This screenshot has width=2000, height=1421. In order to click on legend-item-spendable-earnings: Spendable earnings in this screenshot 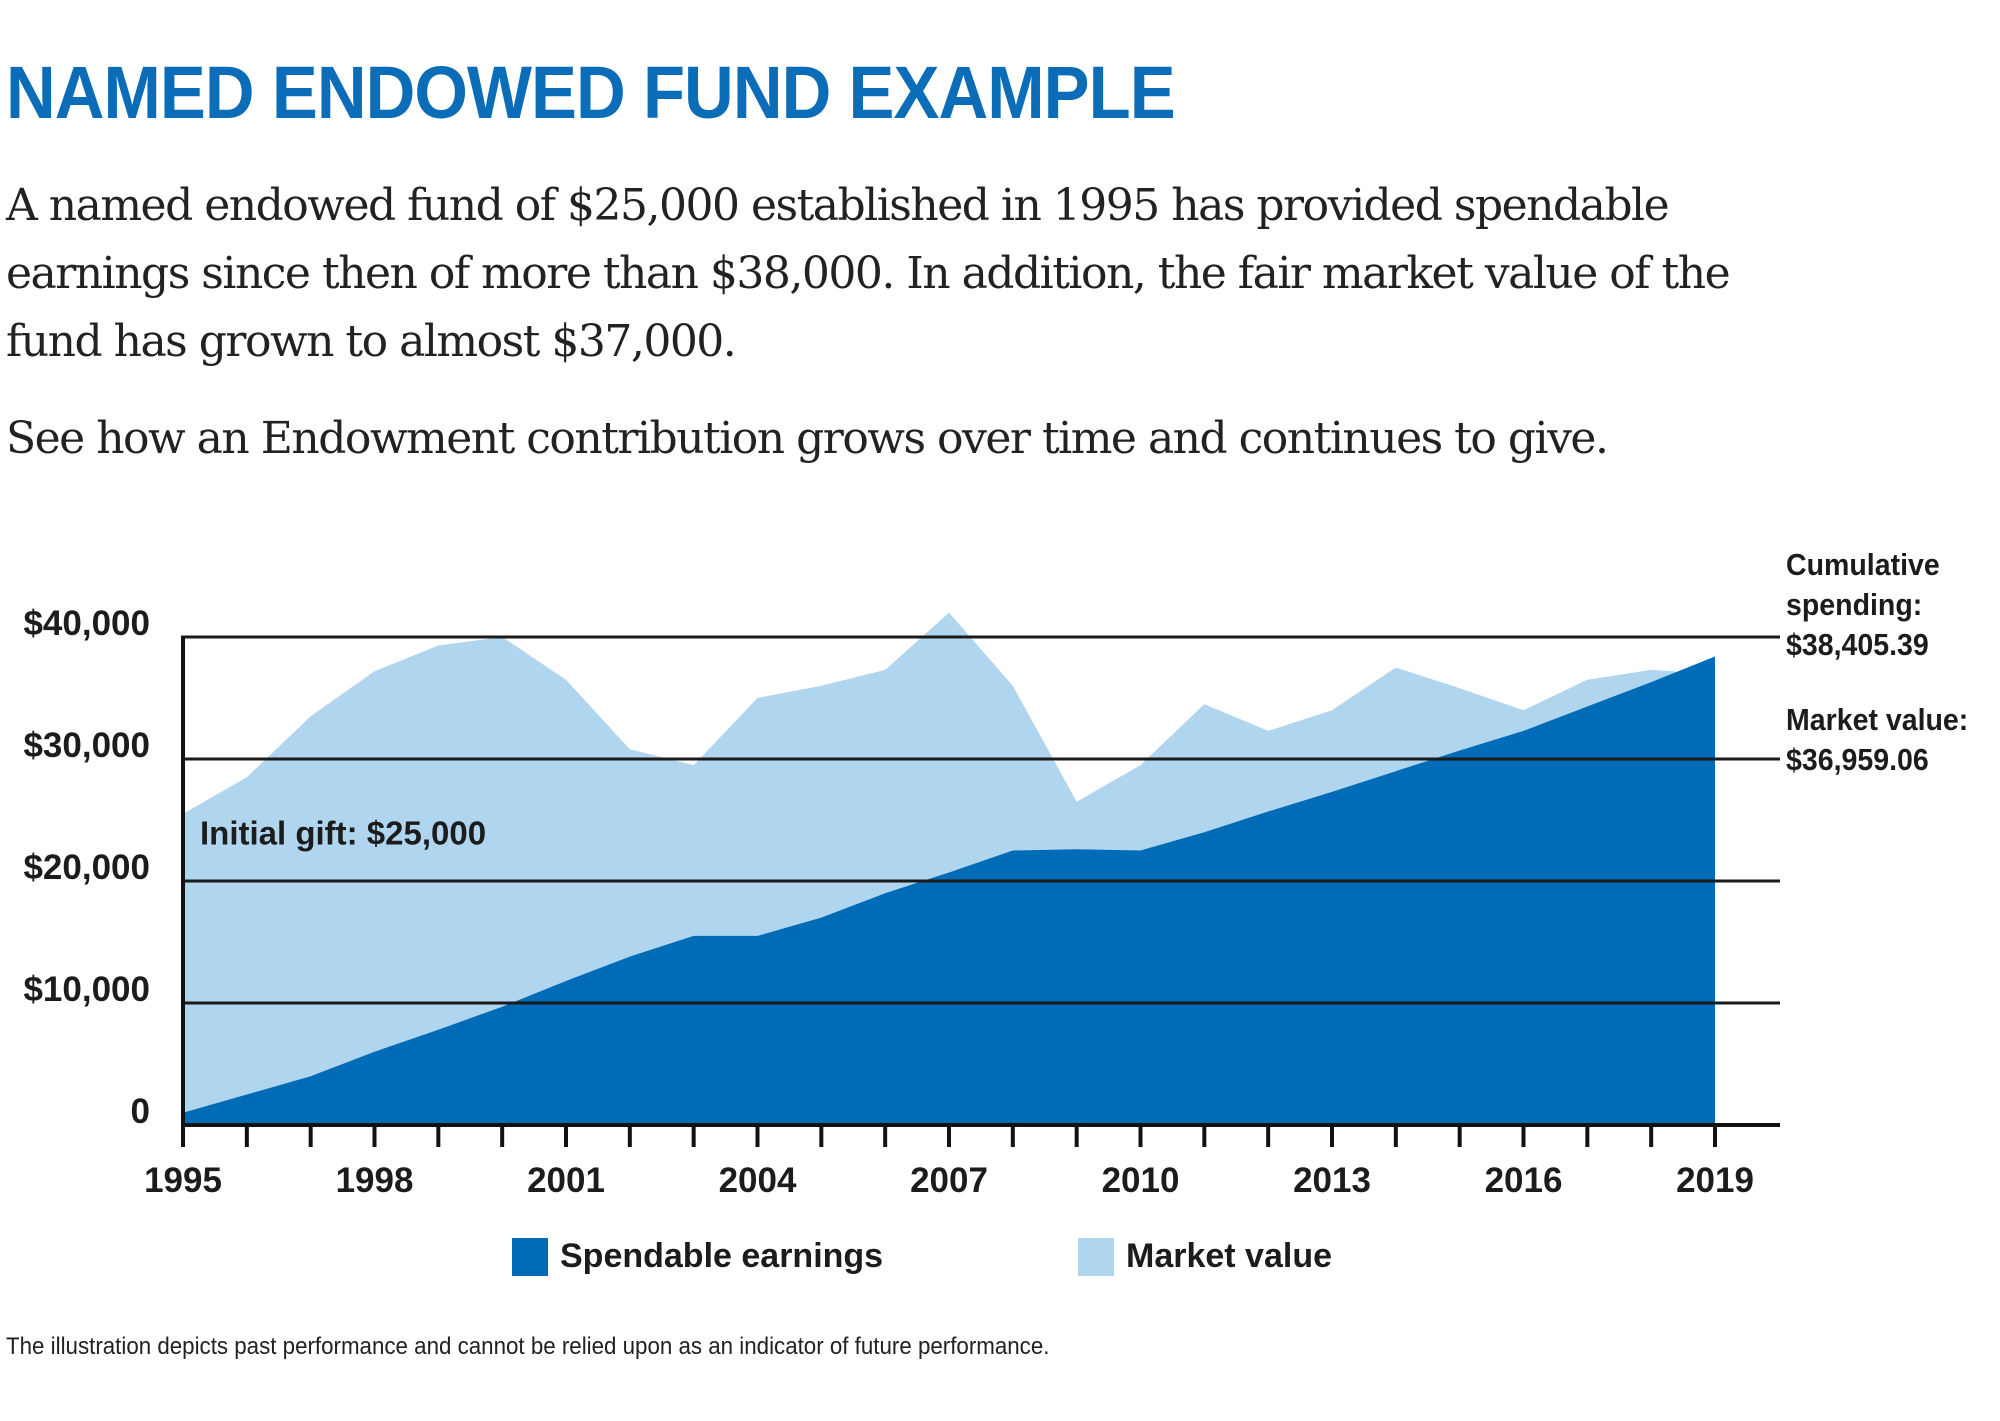, I will do `click(697, 1256)`.